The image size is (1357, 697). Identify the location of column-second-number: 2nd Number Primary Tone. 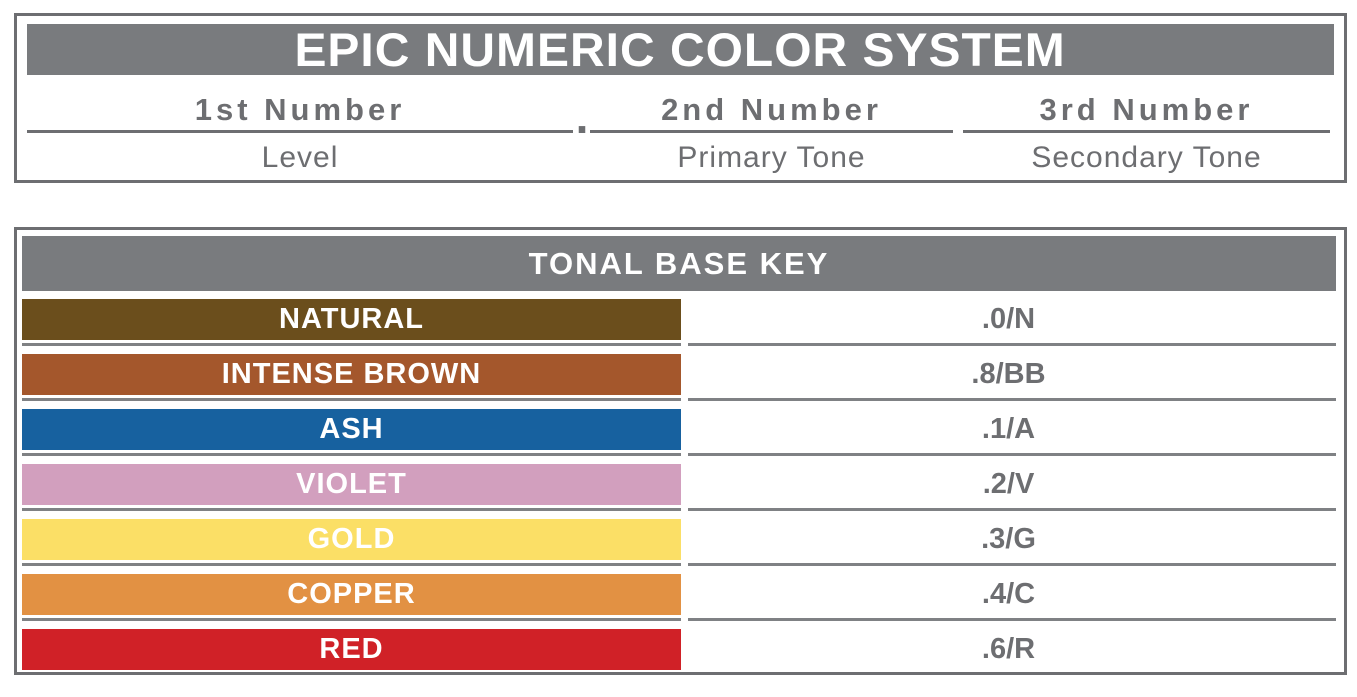
(771, 134).